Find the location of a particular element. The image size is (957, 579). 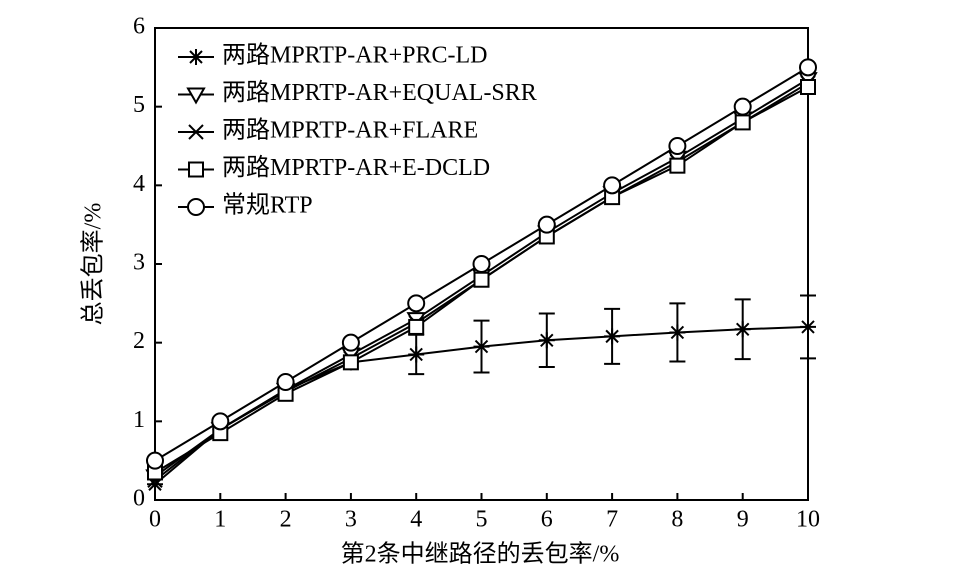

legend-item: 两路MPRTP-AR+PRC-LD is located at coordinates (332, 55).